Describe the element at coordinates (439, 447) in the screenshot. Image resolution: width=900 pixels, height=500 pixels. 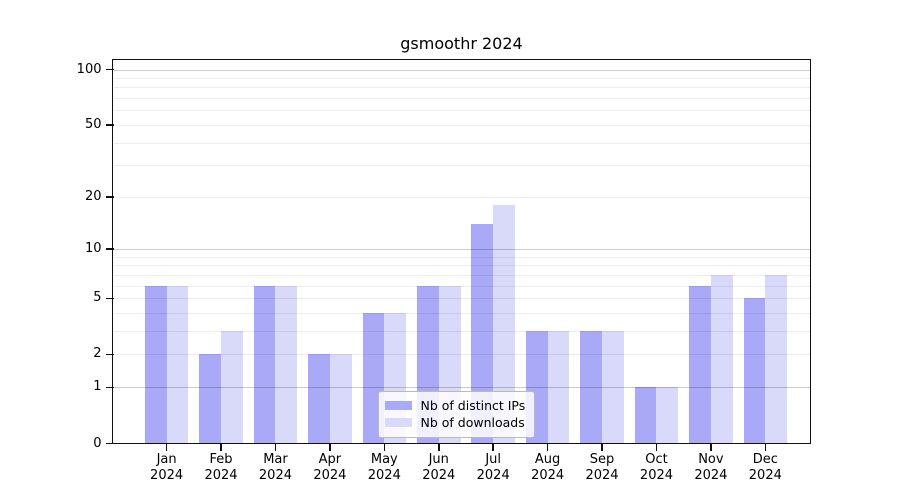
I see `x-tick-mark-jun` at that location.